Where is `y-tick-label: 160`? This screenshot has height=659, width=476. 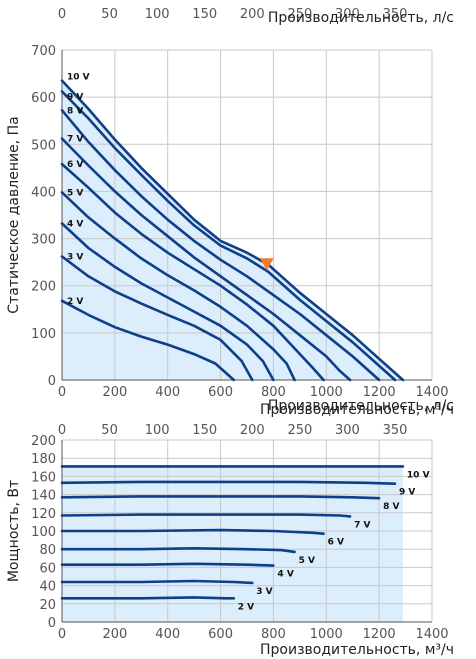
y-tick-label: 160 is located at coordinates (43, 477).